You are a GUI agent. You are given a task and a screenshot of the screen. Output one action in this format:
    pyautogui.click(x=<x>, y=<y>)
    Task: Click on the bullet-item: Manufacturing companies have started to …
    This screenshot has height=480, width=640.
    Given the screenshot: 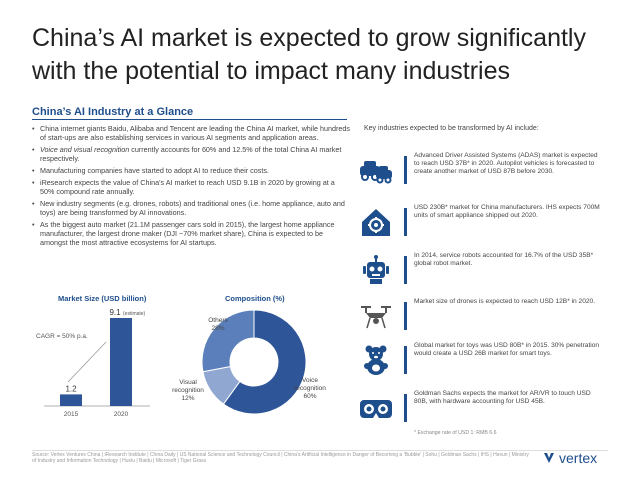 What is the action you would take?
    pyautogui.click(x=191, y=170)
    